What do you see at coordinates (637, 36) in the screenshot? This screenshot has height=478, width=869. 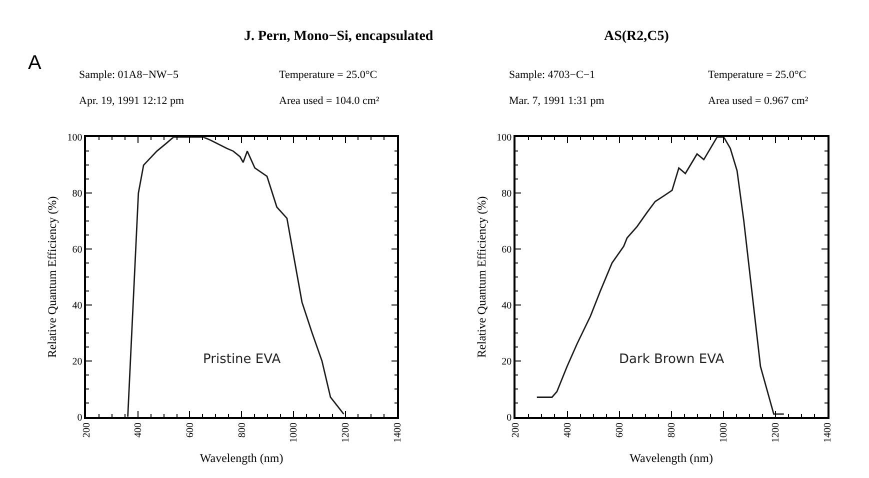 I see `chart-title: AS(R2,C5)` at bounding box center [637, 36].